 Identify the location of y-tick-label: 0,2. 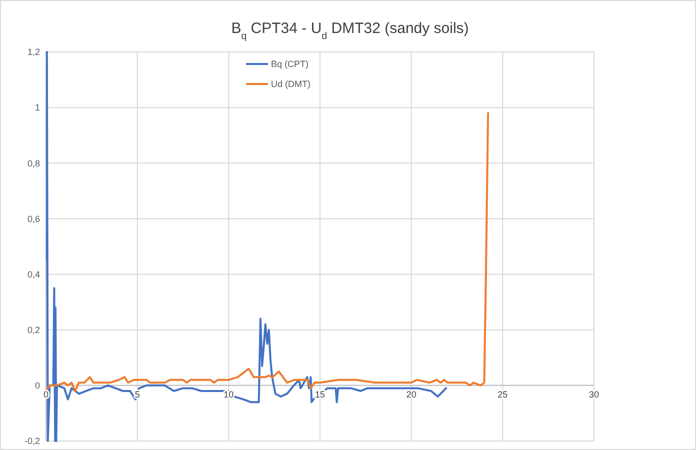
(33, 330).